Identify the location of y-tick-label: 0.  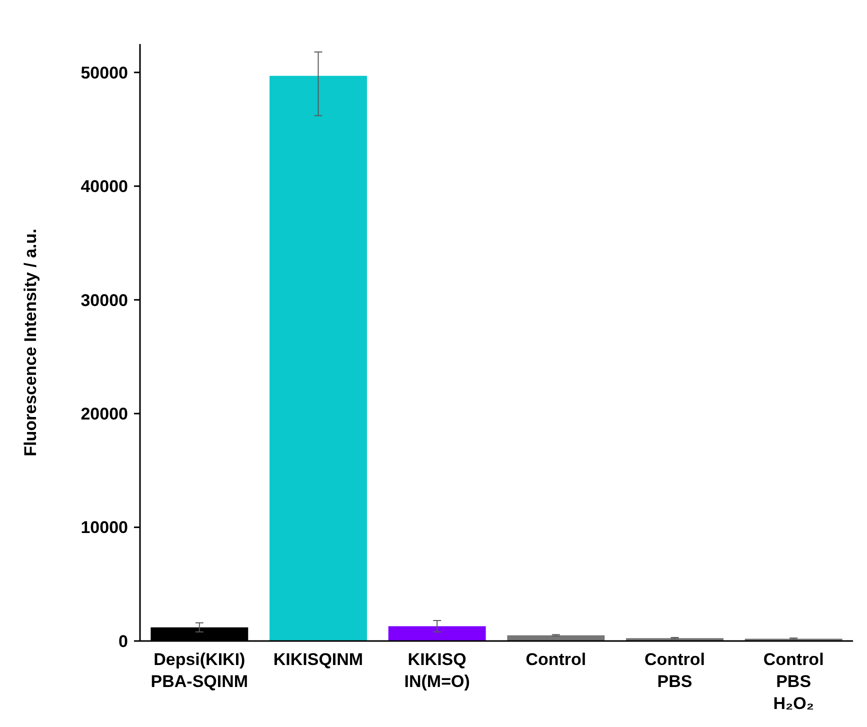
(123, 641).